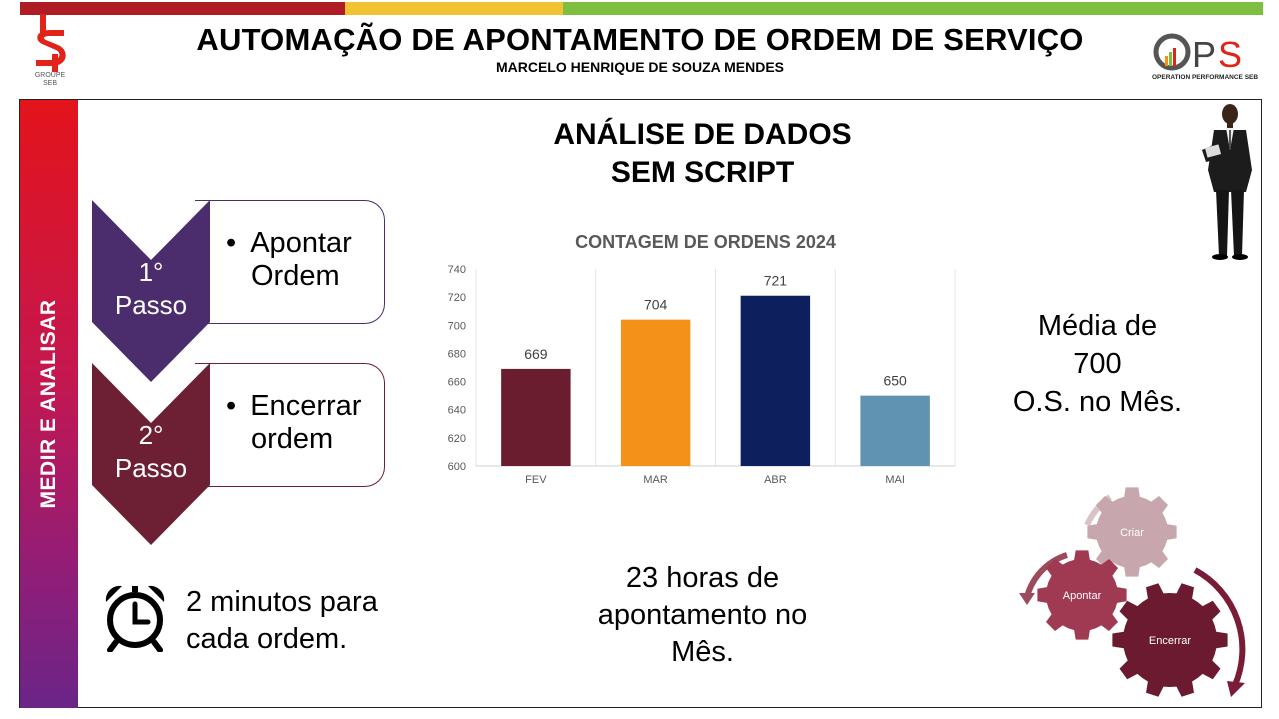 The image size is (1279, 719). What do you see at coordinates (454, 8) in the screenshot?
I see `color-bar-yellow` at bounding box center [454, 8].